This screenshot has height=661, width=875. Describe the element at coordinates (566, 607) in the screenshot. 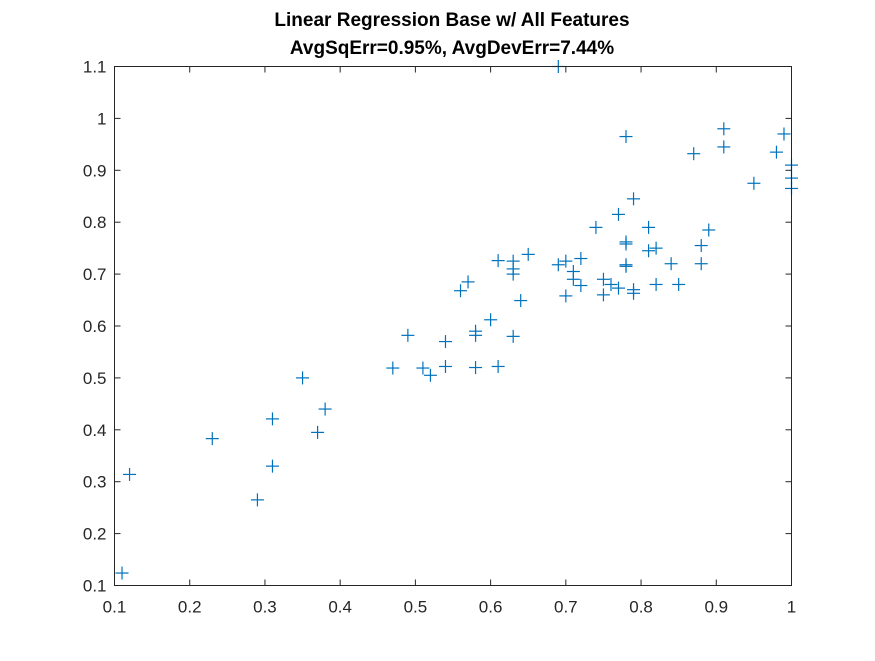

I see `x-tick-label: 0.7` at that location.